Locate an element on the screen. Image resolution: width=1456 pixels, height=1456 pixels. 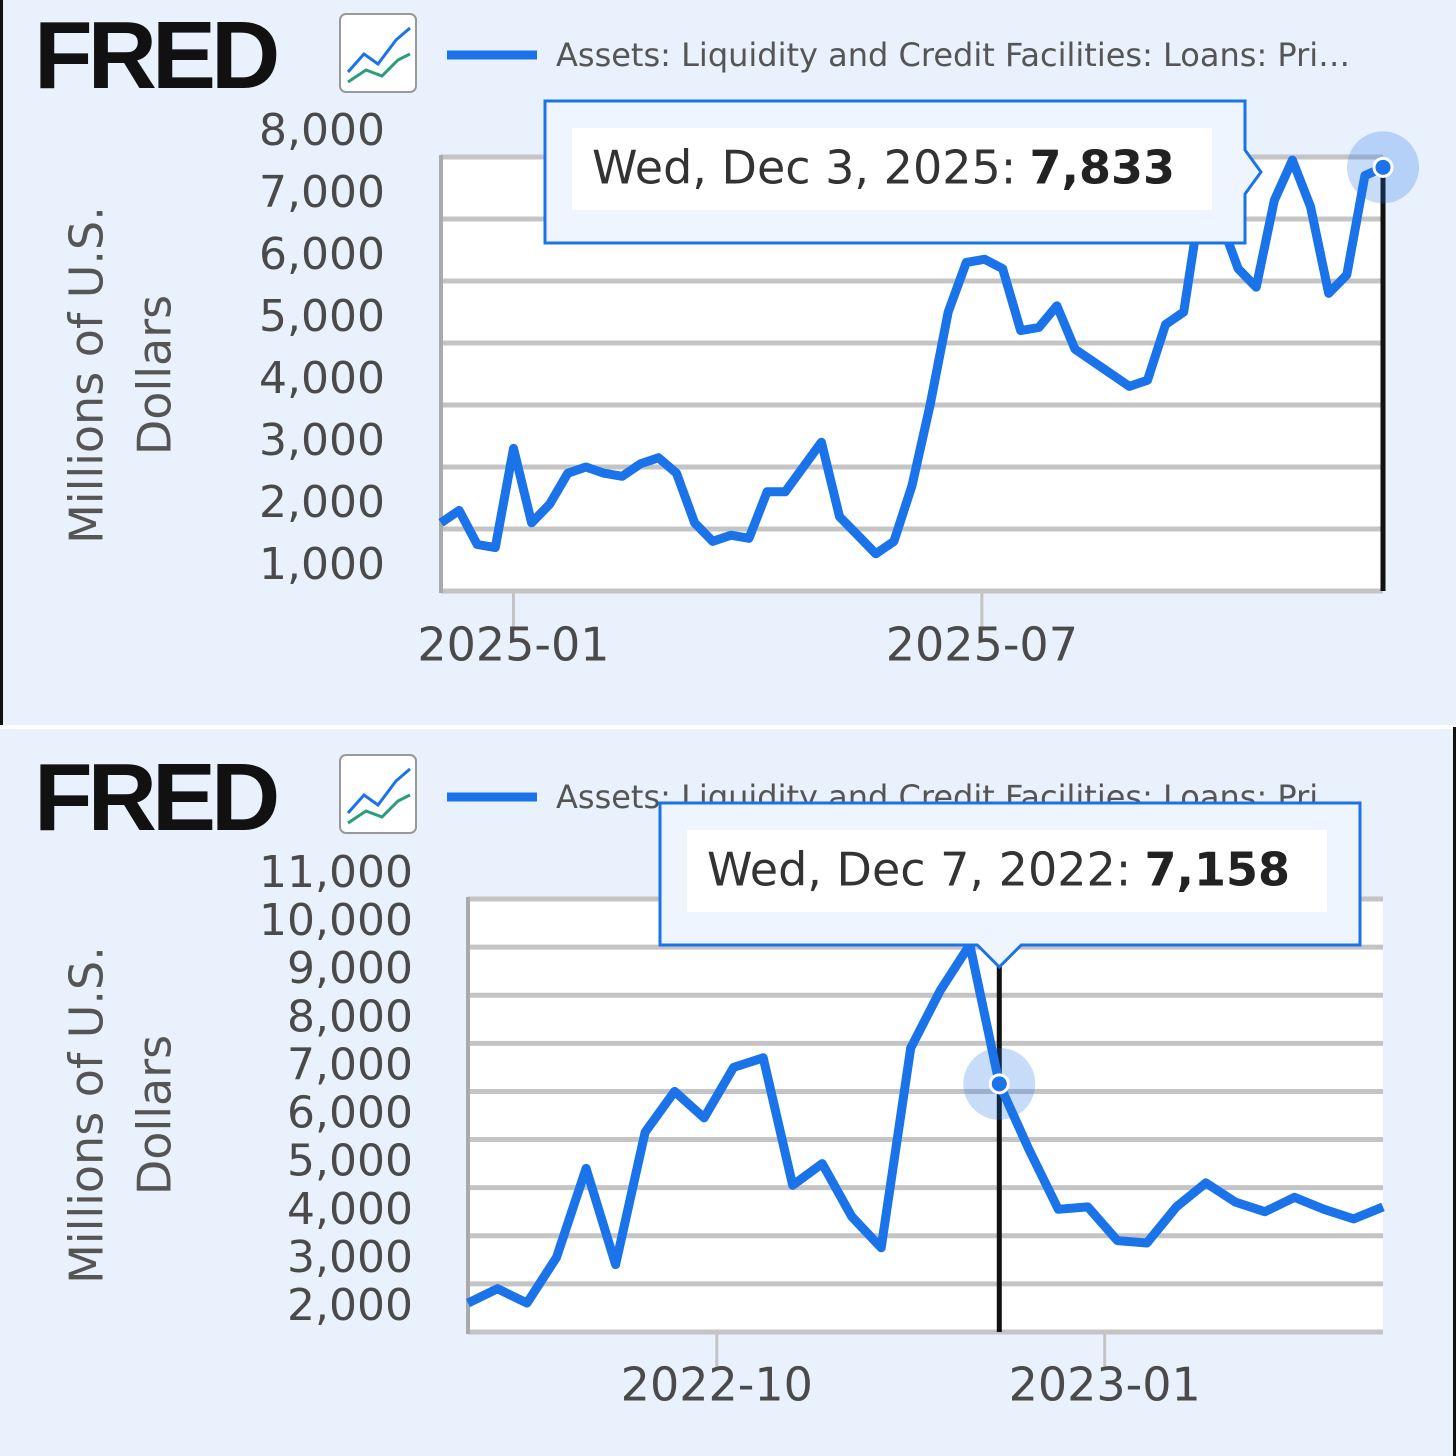
tooltip-value: 7,158 is located at coordinates (1217, 870).